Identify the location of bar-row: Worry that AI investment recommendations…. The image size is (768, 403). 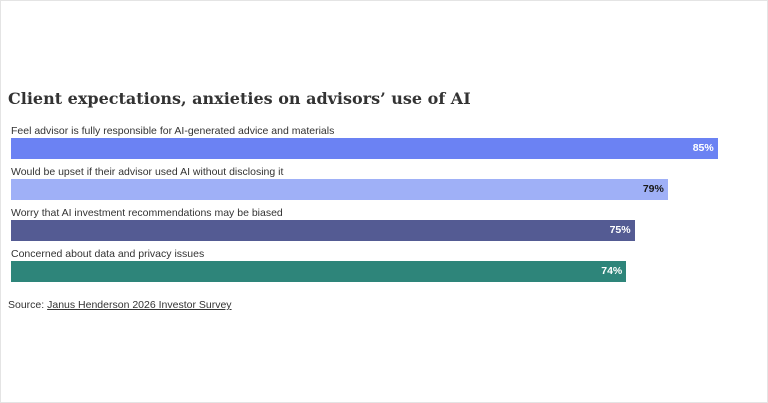
(381, 227).